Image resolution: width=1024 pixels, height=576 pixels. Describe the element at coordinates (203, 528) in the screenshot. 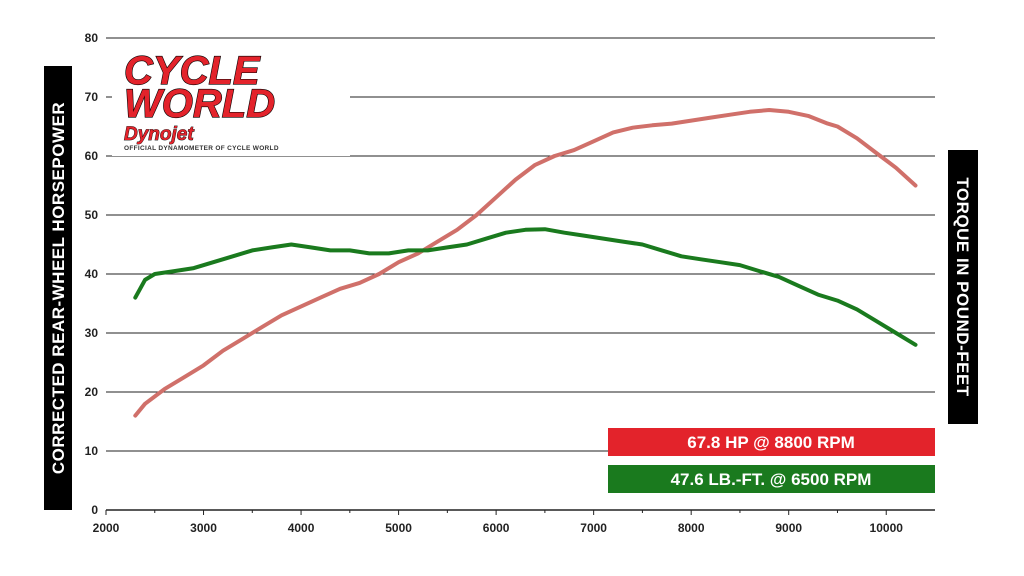

I see `x-tick-3000: 3000` at that location.